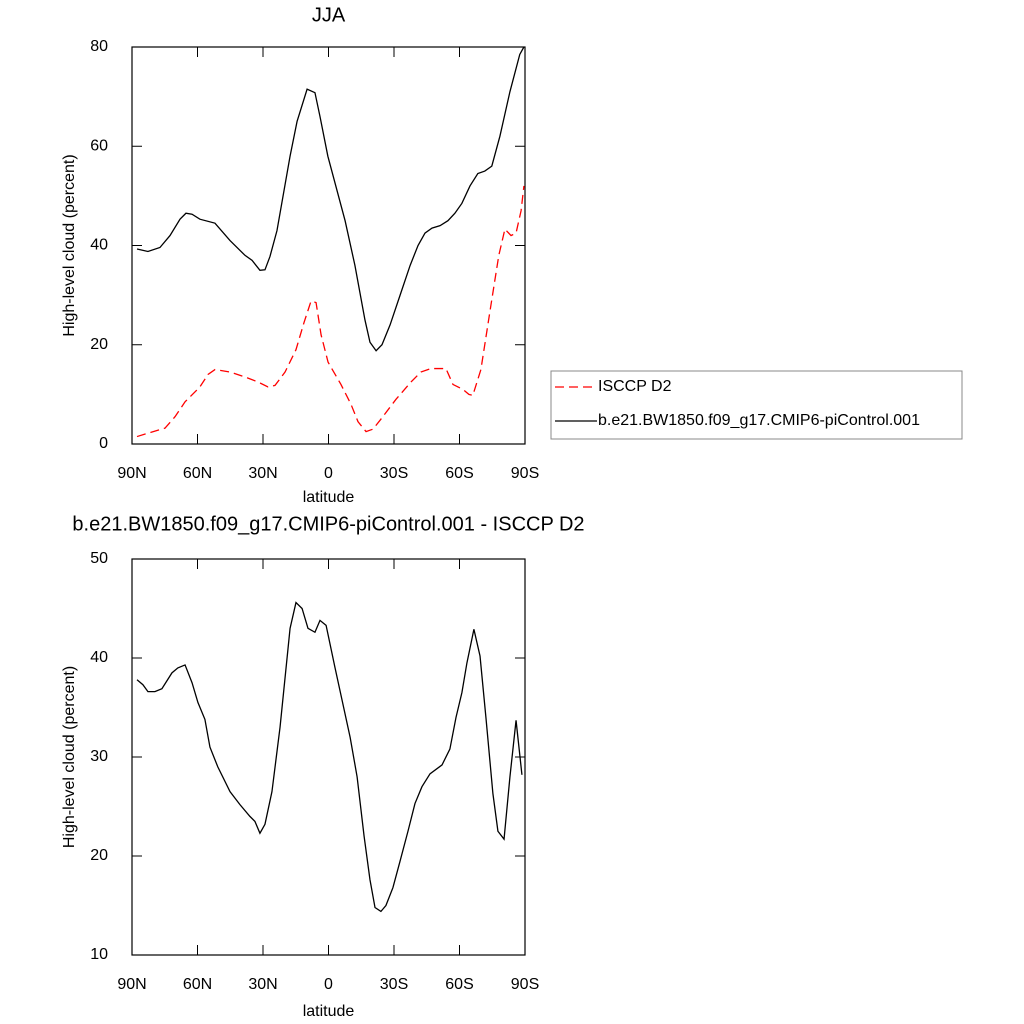 The width and height of the screenshot is (1024, 1024). I want to click on y-tick-label: 60, so click(99, 145).